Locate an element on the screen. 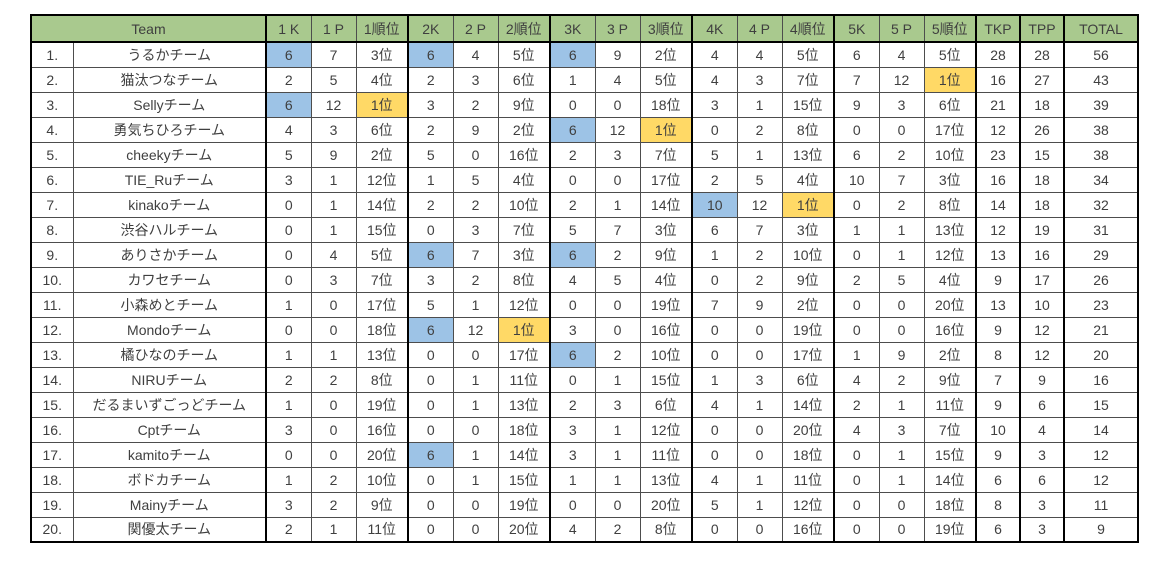  cell-1rank: 14位 is located at coordinates (382, 204).